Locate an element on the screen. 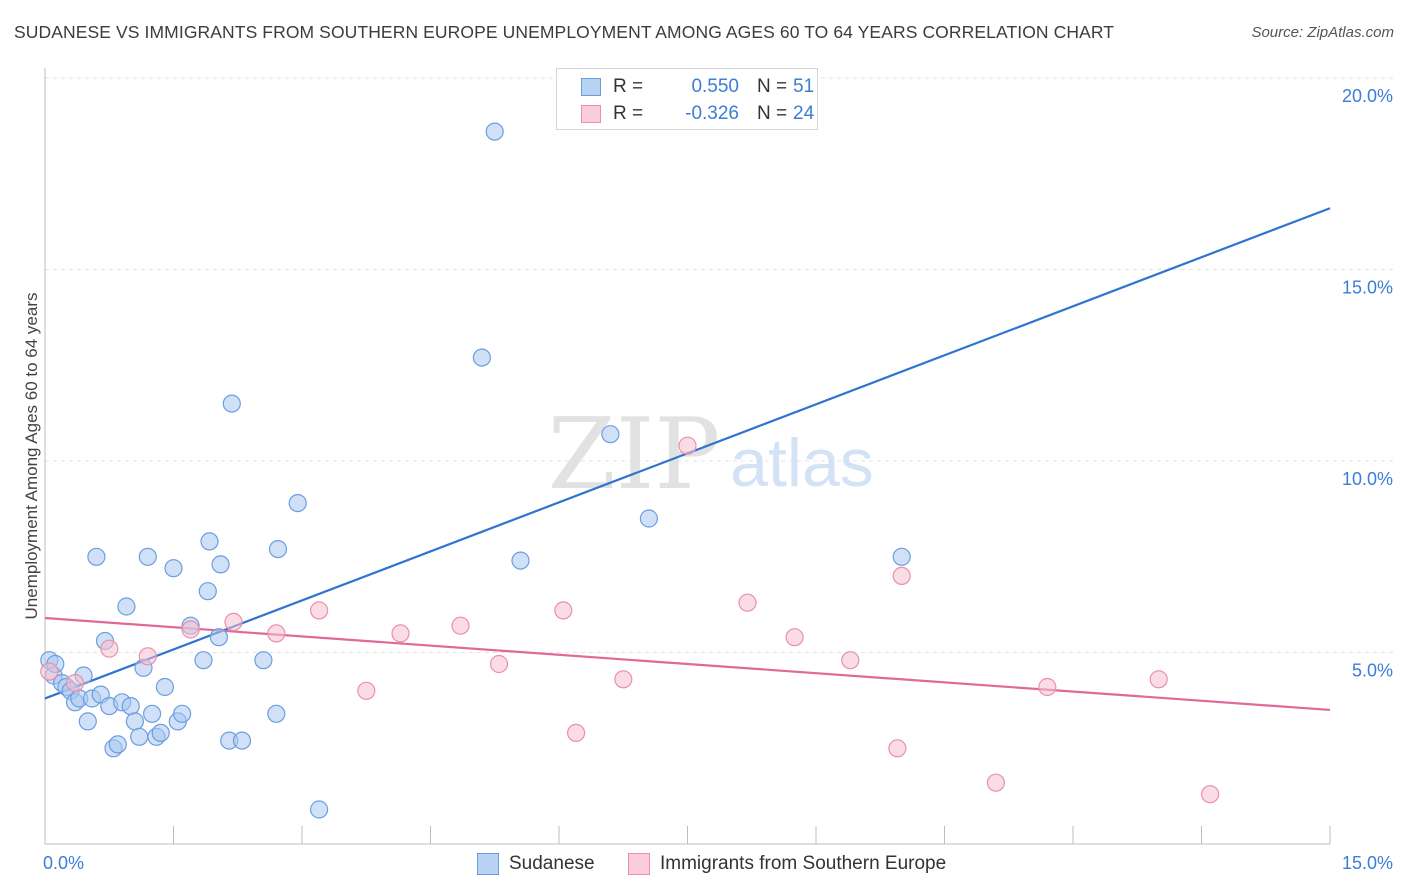  y-tick-label: 5.0% is located at coordinates (1372, 671).